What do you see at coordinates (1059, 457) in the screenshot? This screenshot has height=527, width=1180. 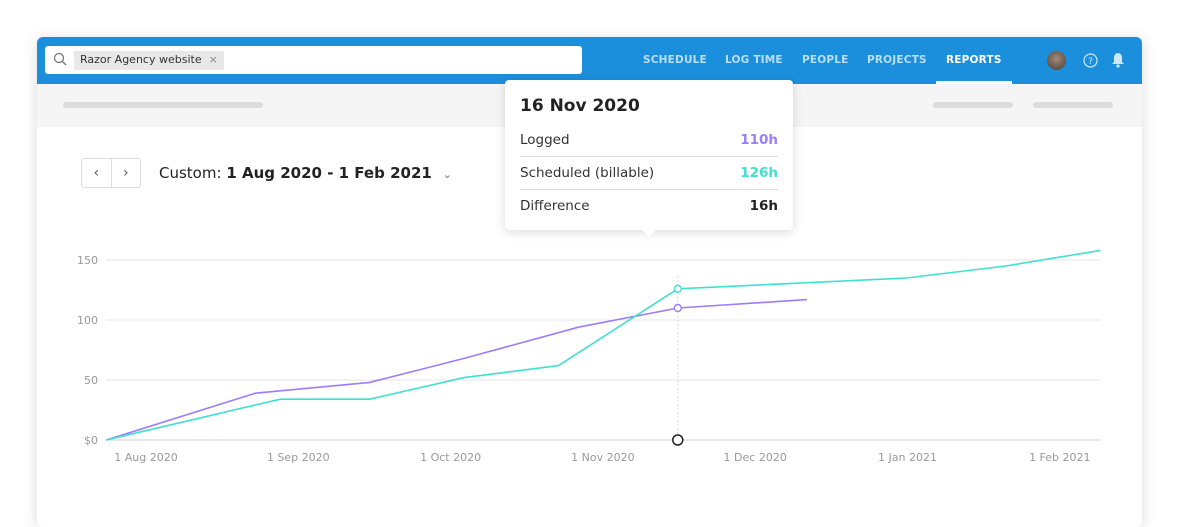 I see `x-tick-label: 1 Feb 2021` at bounding box center [1059, 457].